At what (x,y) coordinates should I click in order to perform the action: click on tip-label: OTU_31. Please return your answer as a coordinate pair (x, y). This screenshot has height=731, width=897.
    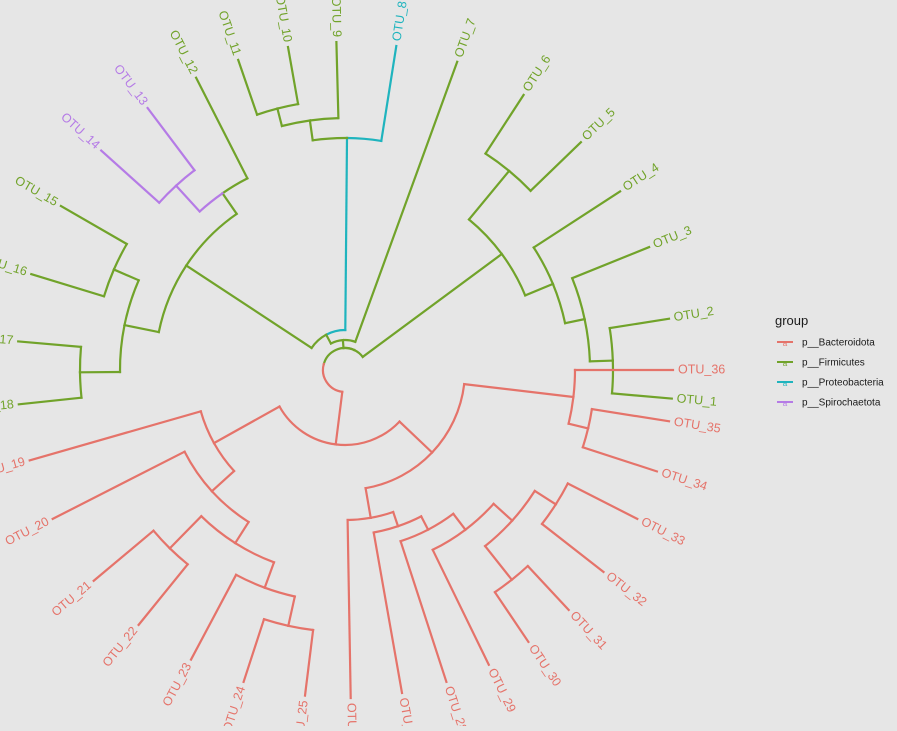
    Looking at the image, I should click on (588, 630).